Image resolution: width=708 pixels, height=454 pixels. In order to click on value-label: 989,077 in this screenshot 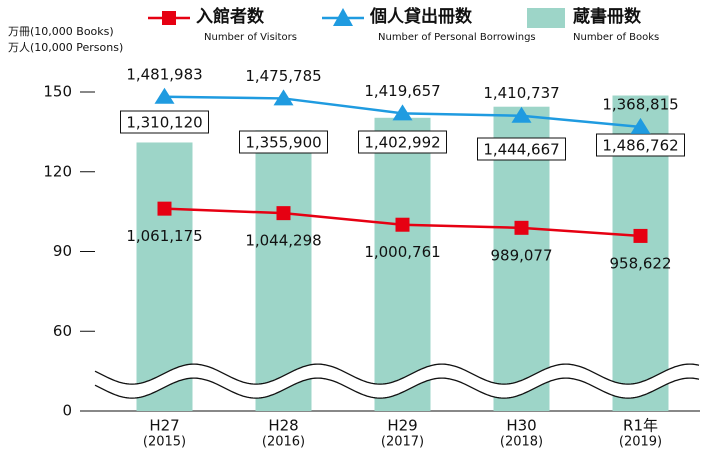, I will do `click(521, 255)`.